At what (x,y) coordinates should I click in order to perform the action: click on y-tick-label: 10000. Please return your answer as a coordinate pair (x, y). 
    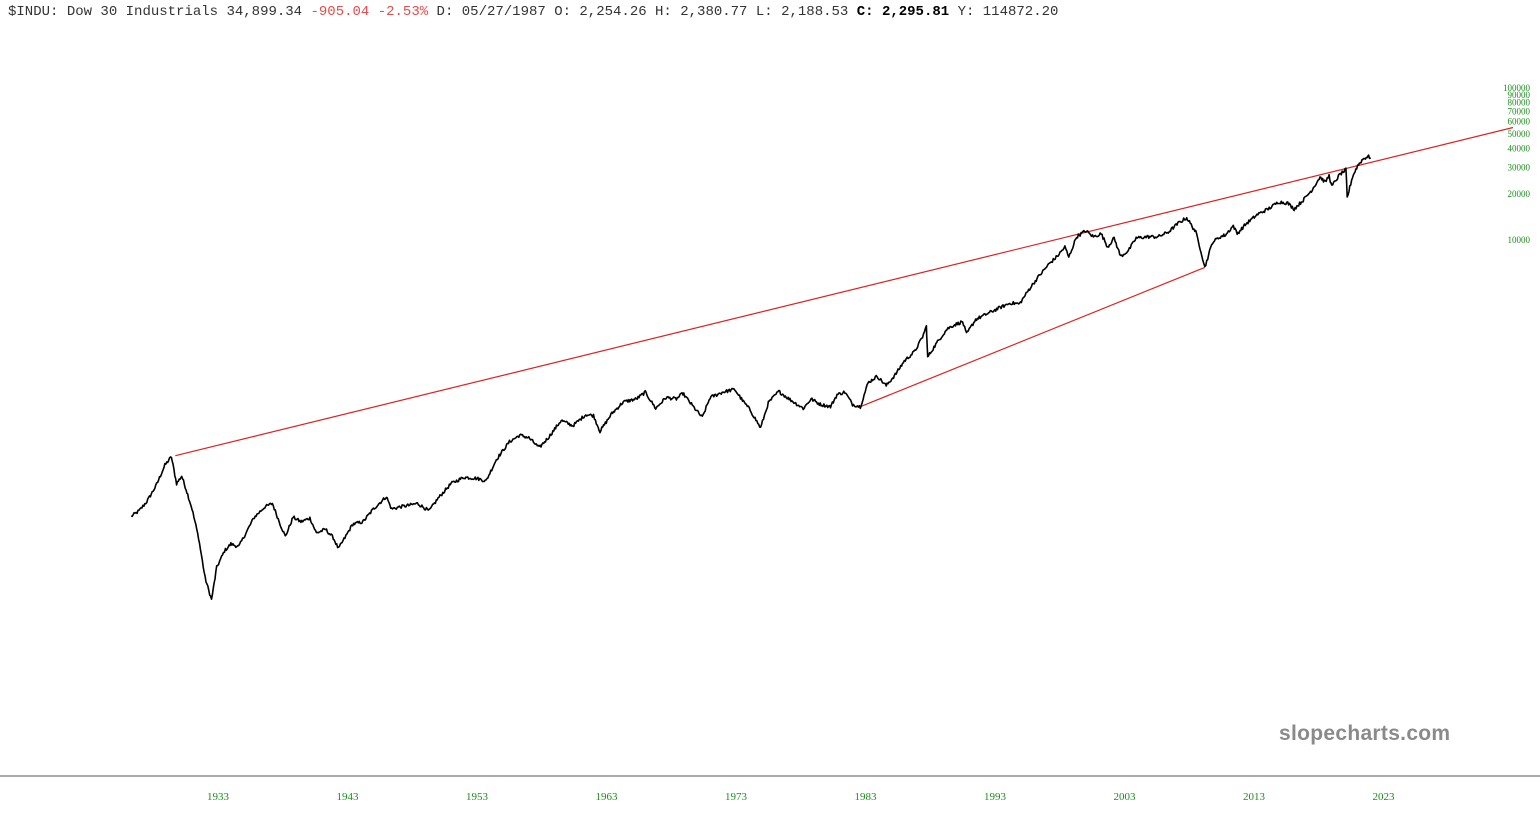
    Looking at the image, I should click on (1519, 240).